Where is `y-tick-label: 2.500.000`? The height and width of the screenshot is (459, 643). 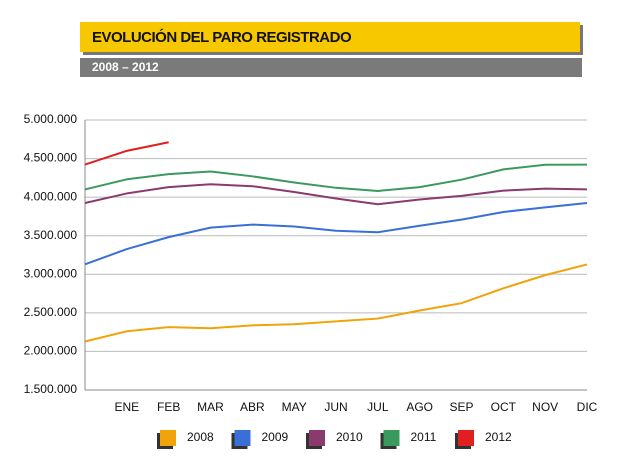
y-tick-label: 2.500.000 is located at coordinates (51, 312).